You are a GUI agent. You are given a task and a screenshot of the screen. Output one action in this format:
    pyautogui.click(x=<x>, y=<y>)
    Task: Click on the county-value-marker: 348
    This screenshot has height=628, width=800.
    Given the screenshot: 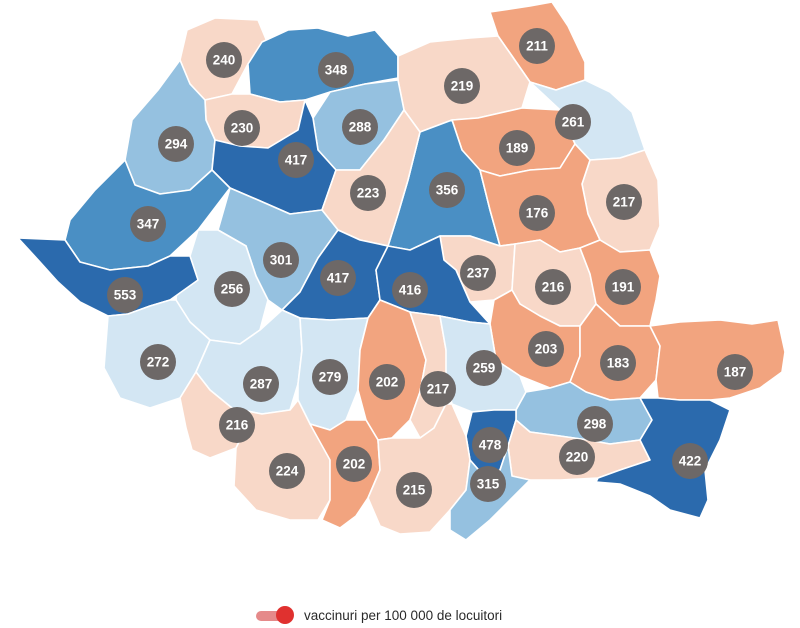 What is the action you would take?
    pyautogui.click(x=336, y=70)
    